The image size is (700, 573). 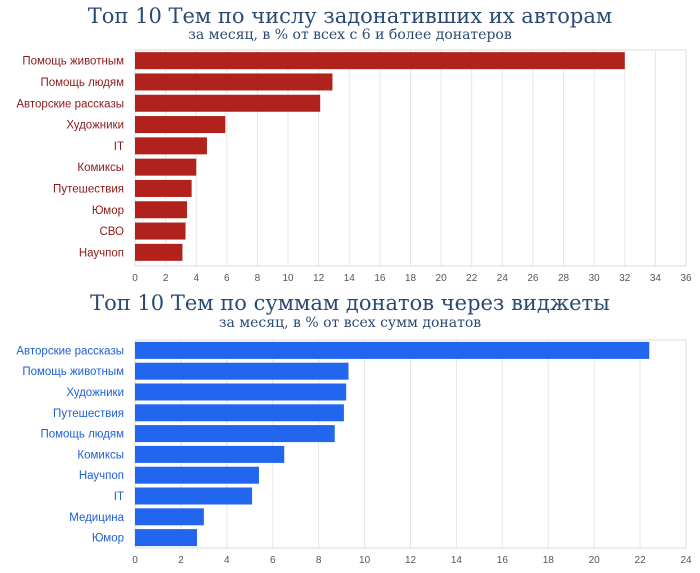 What do you see at coordinates (686, 560) in the screenshot?
I see `chart-2-x-tick-label: 24` at bounding box center [686, 560].